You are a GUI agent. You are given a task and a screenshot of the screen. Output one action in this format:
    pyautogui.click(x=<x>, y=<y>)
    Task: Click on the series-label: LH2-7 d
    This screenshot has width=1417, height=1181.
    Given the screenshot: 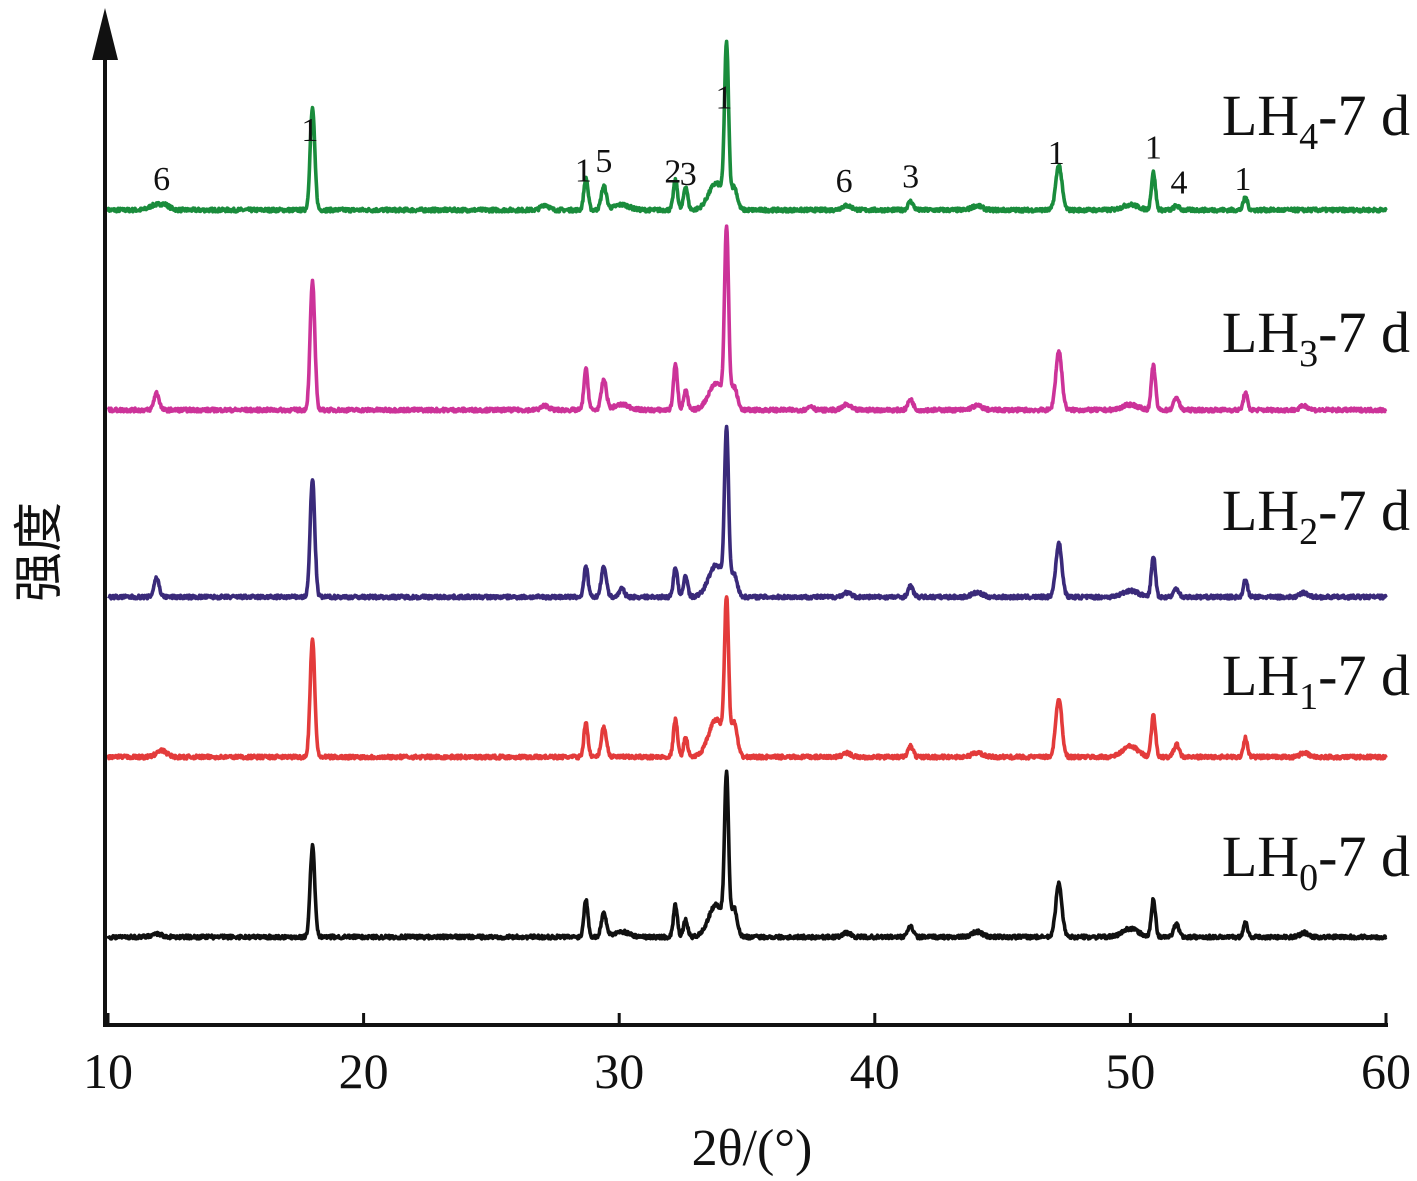 What is the action you would take?
    pyautogui.click(x=1316, y=515)
    